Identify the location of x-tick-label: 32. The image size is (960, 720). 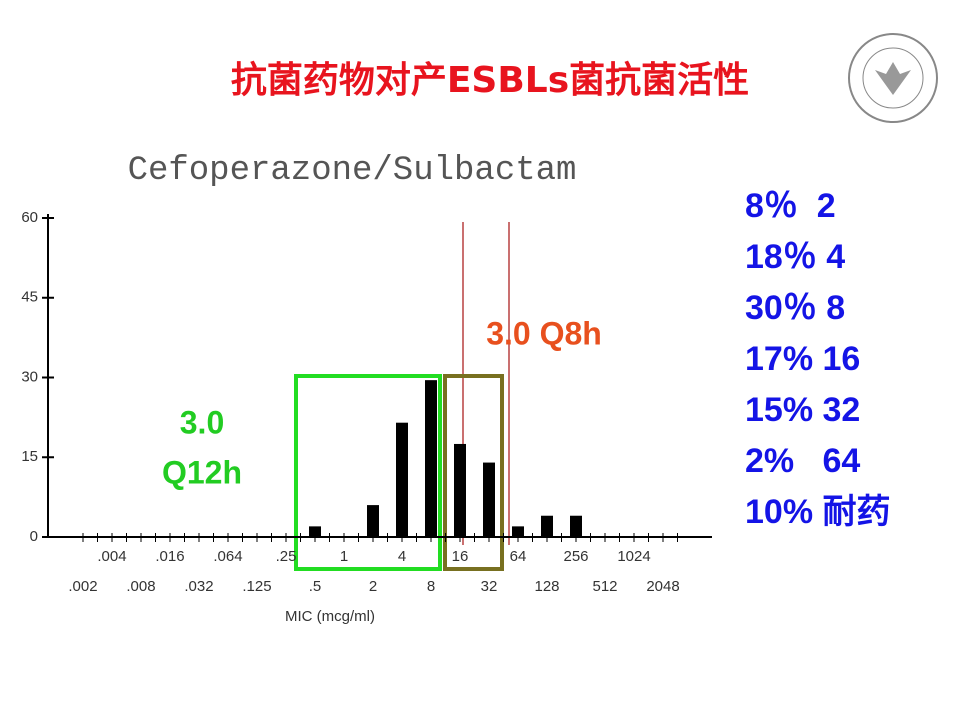
(489, 586).